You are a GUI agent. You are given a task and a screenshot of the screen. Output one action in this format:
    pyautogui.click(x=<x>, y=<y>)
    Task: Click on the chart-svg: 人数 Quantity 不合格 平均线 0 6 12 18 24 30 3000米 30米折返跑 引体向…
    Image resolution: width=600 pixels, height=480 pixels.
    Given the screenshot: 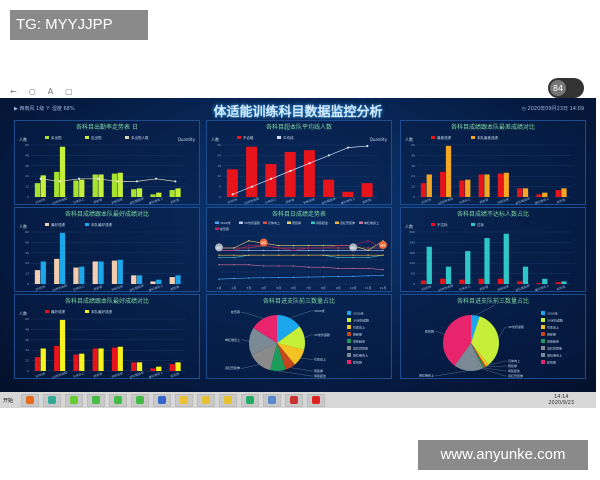 What is the action you would take?
    pyautogui.click(x=299, y=170)
    